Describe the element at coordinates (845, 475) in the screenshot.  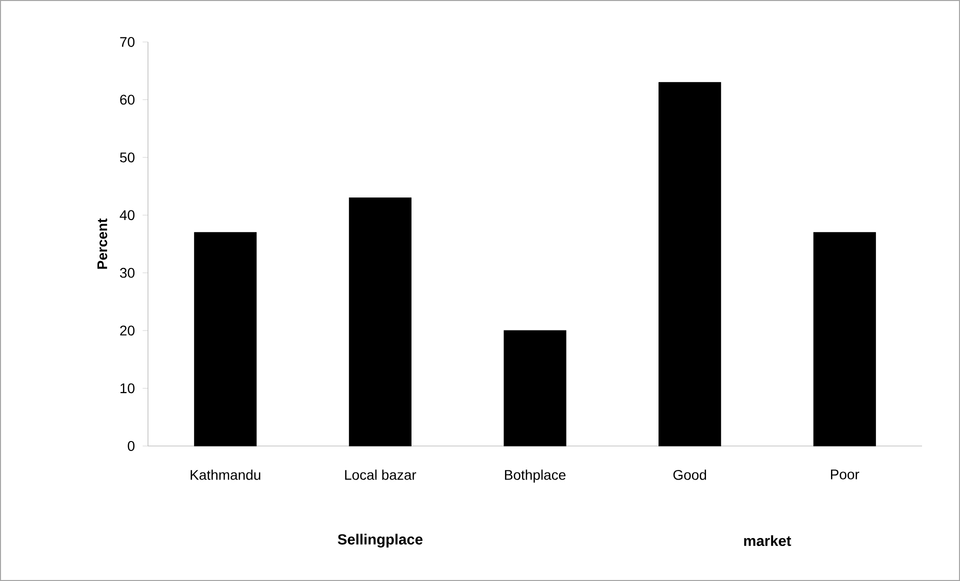
I see `x-tick-label: Poor` at that location.